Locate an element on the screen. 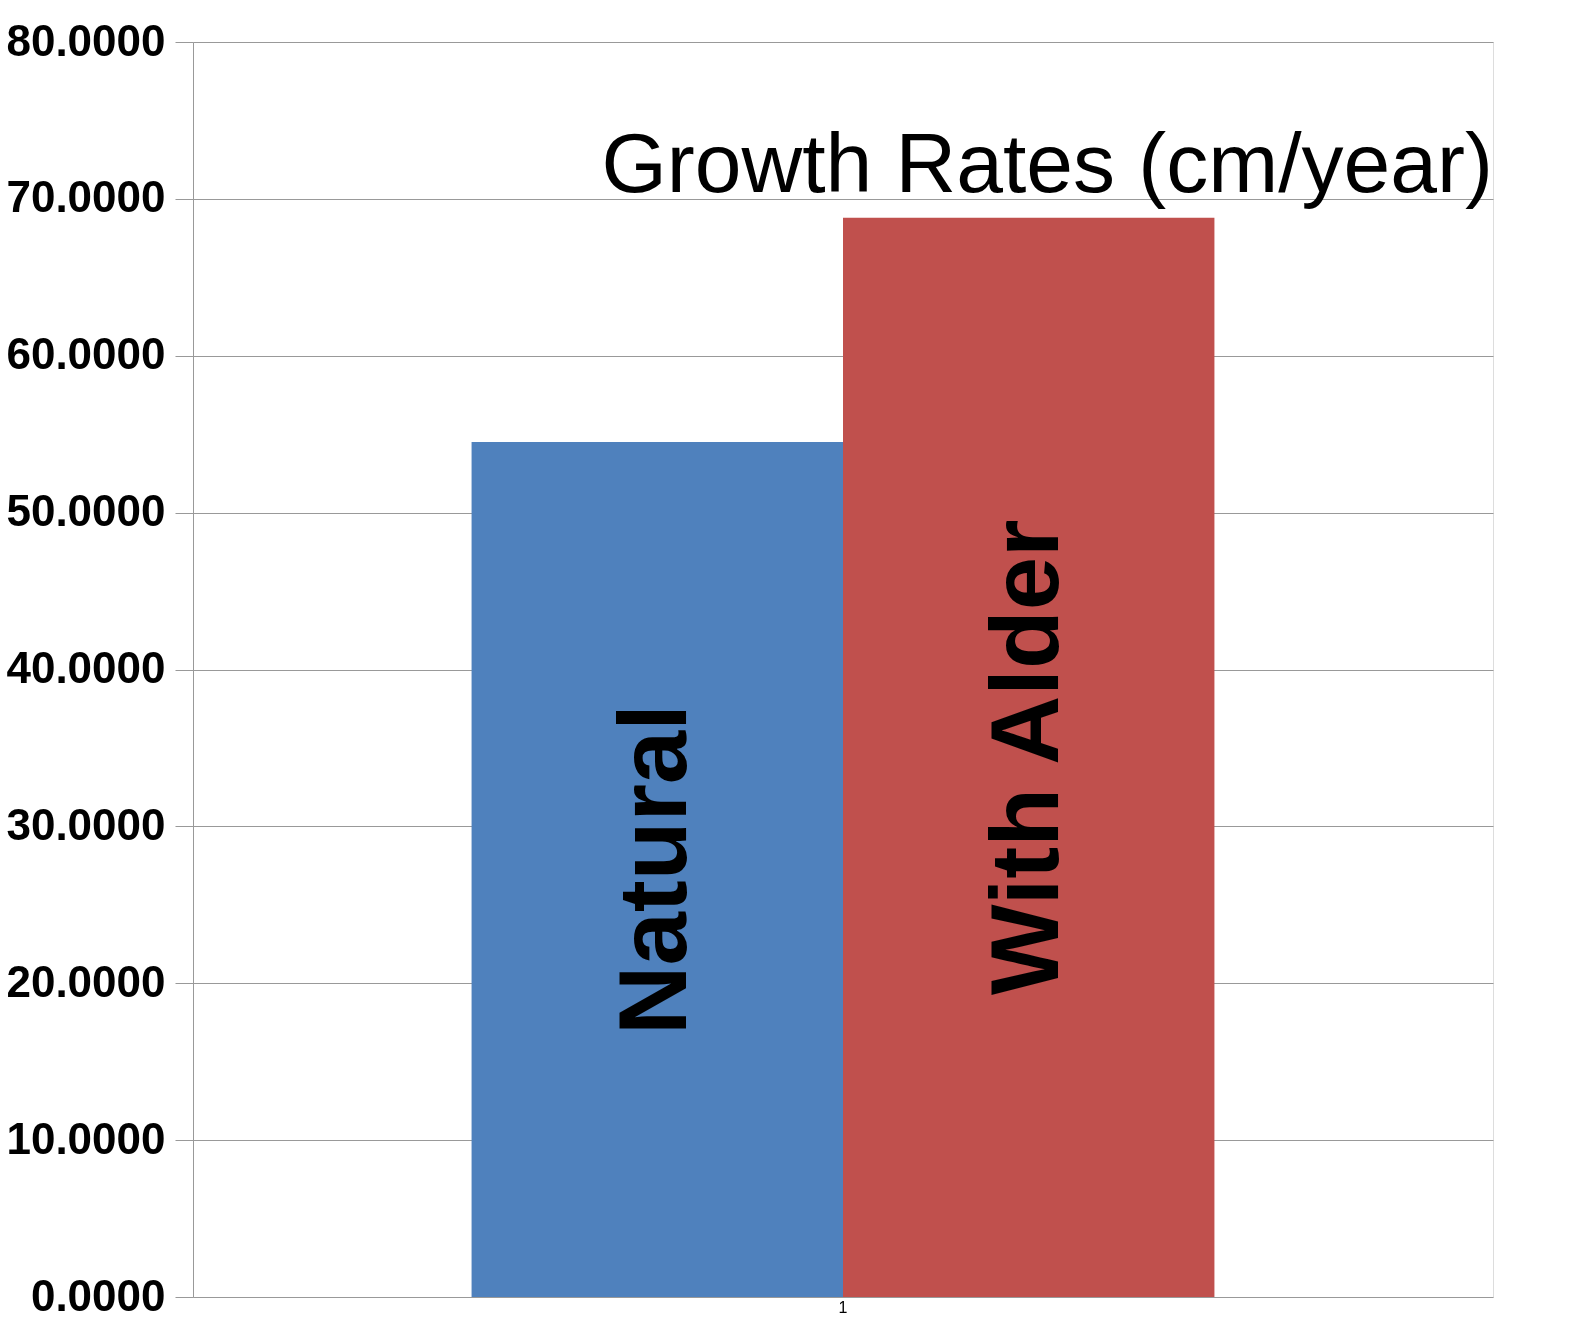  series-label: With Alder is located at coordinates (1024, 757).